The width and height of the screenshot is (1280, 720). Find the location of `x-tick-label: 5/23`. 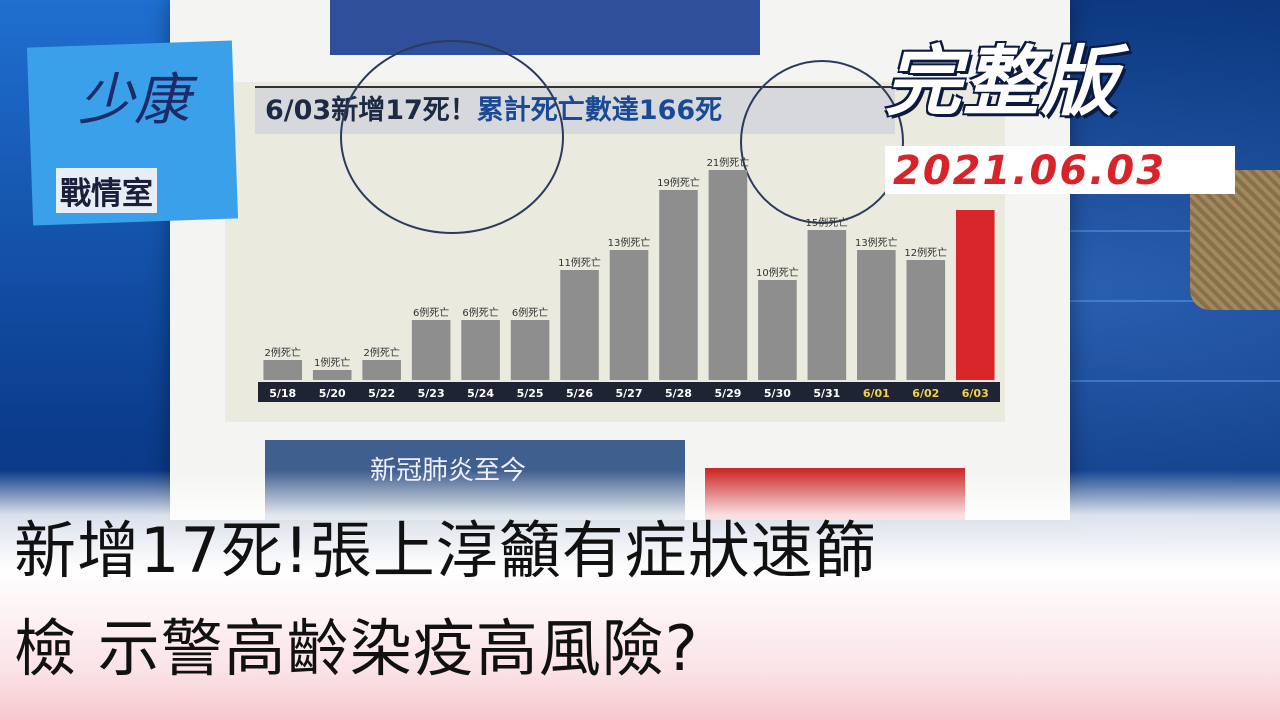

x-tick-label: 5/23 is located at coordinates (431, 393).